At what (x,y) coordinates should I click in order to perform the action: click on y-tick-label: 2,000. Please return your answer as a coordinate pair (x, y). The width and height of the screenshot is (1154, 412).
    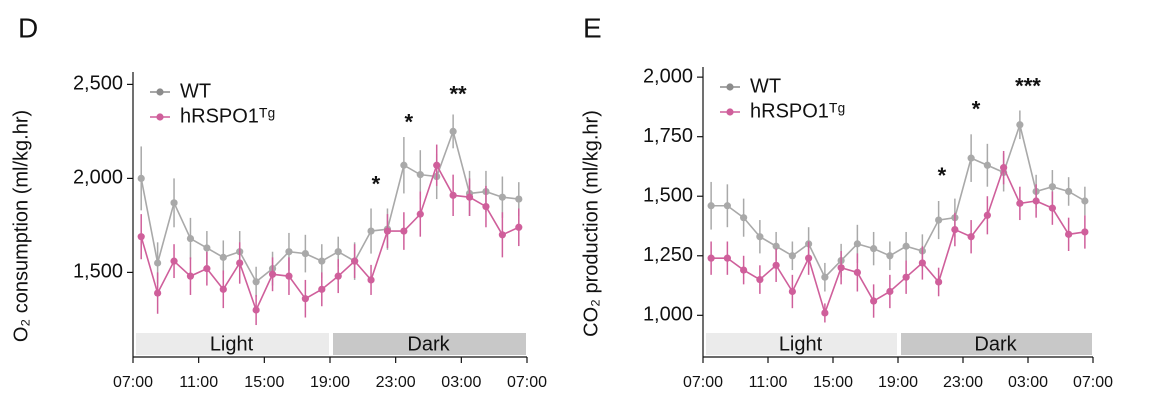
    Looking at the image, I should click on (98, 178).